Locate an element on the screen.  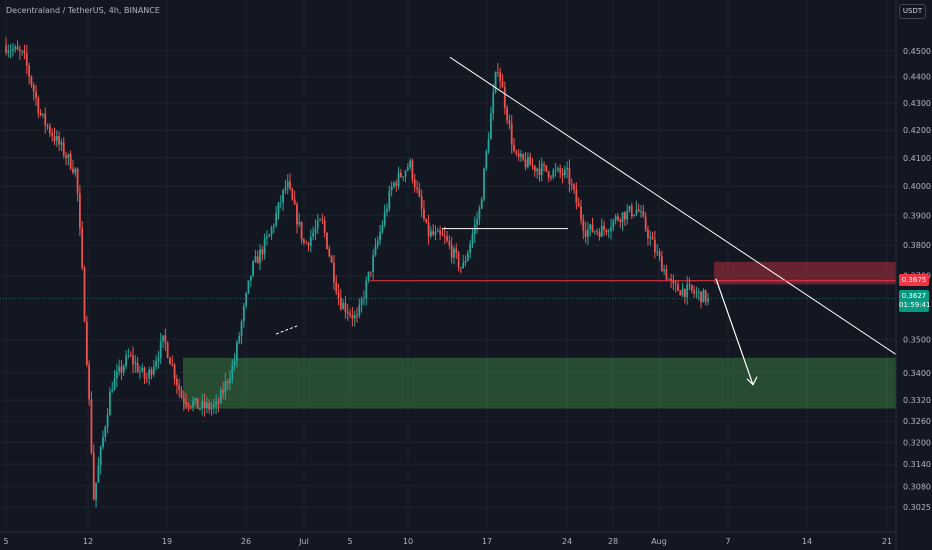
x-tick-label: 10 is located at coordinates (408, 541).